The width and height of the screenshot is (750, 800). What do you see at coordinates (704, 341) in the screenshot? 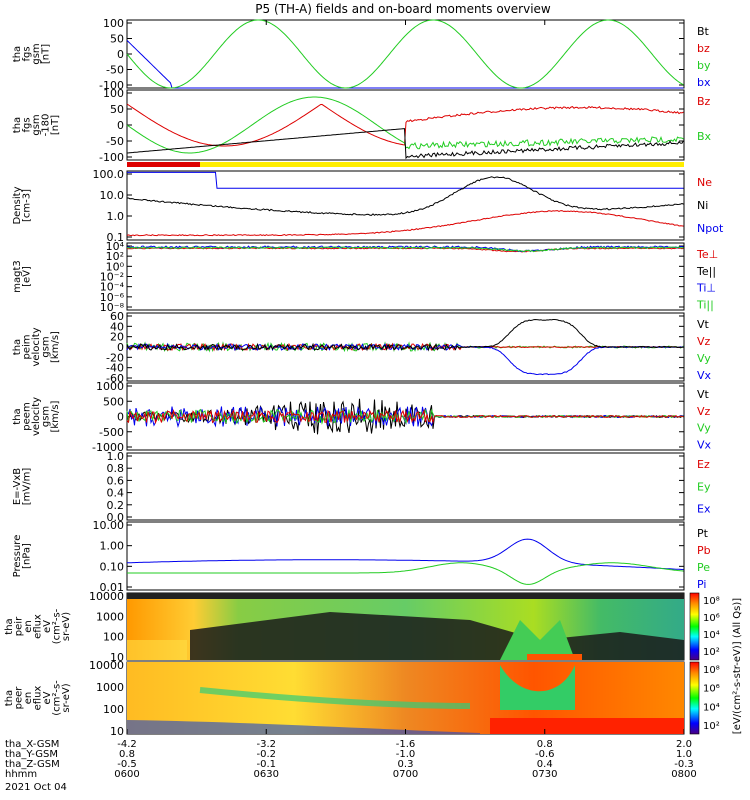
I see `legend-Vz: Vz` at bounding box center [704, 341].